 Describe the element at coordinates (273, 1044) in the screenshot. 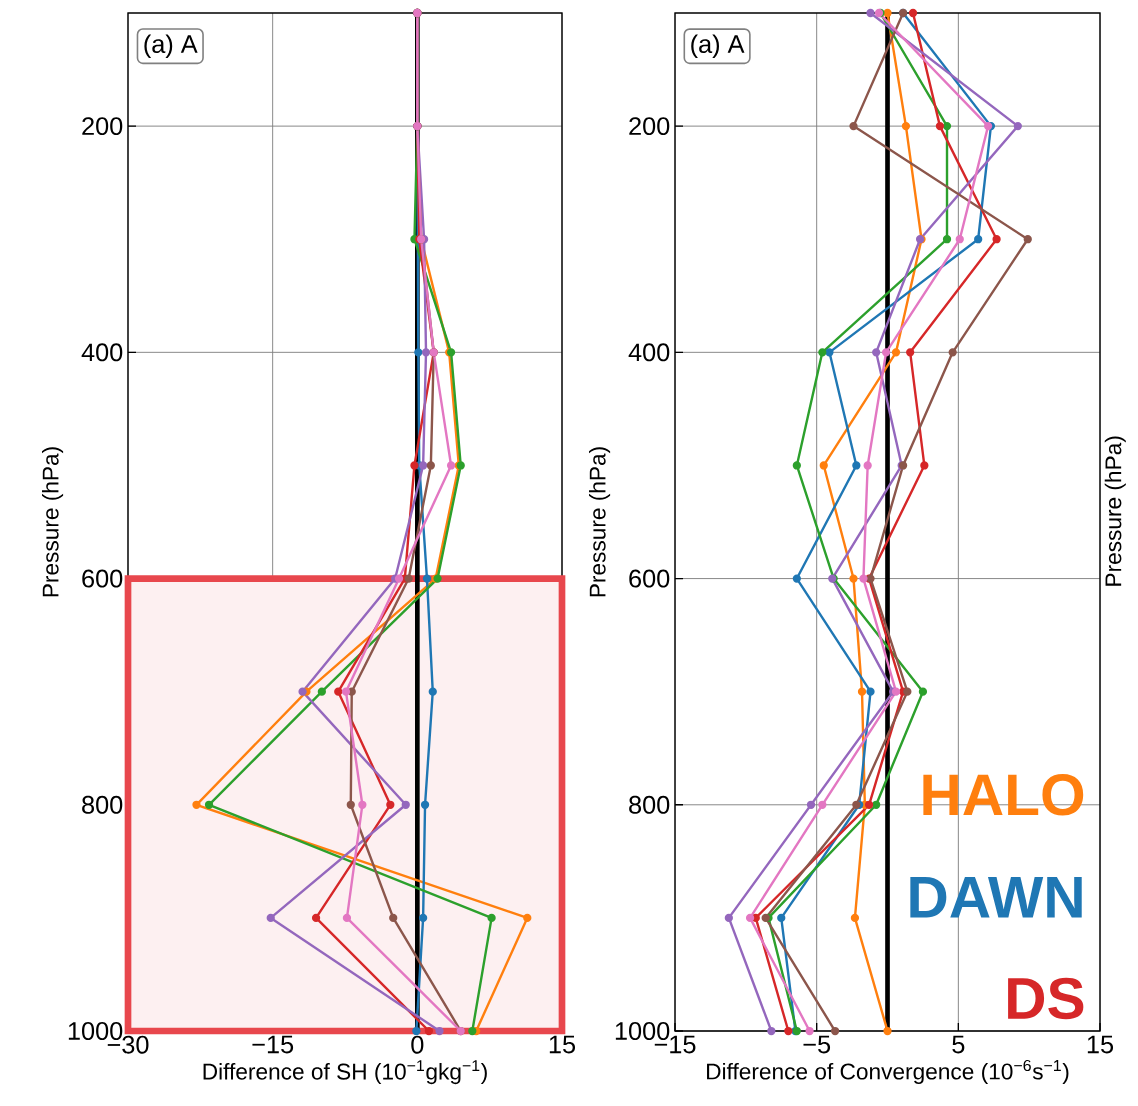

I see `x-tick-label: −15` at that location.